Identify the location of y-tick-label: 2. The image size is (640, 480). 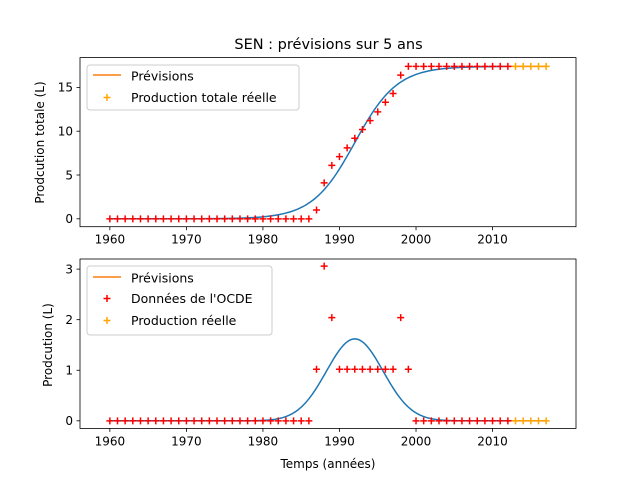
(69, 320).